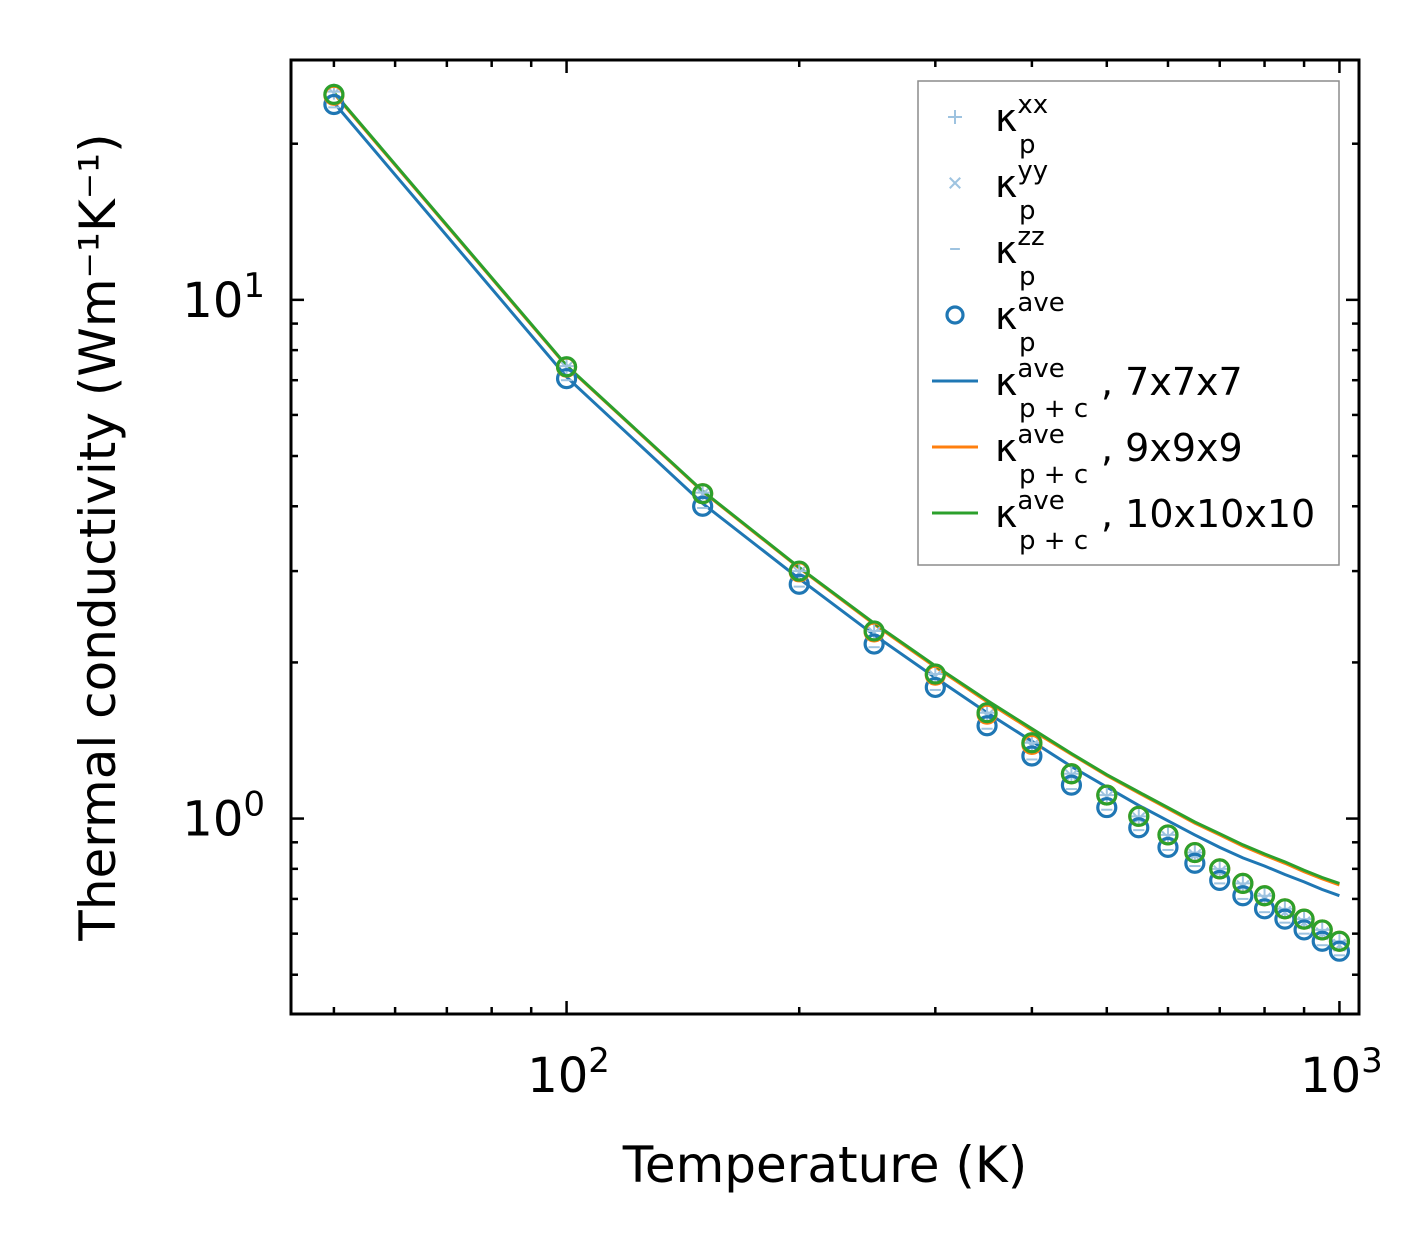 This screenshot has height=1254, width=1421. I want to click on legend-label: κave p + c, 9x9x9, so click(1119, 455).